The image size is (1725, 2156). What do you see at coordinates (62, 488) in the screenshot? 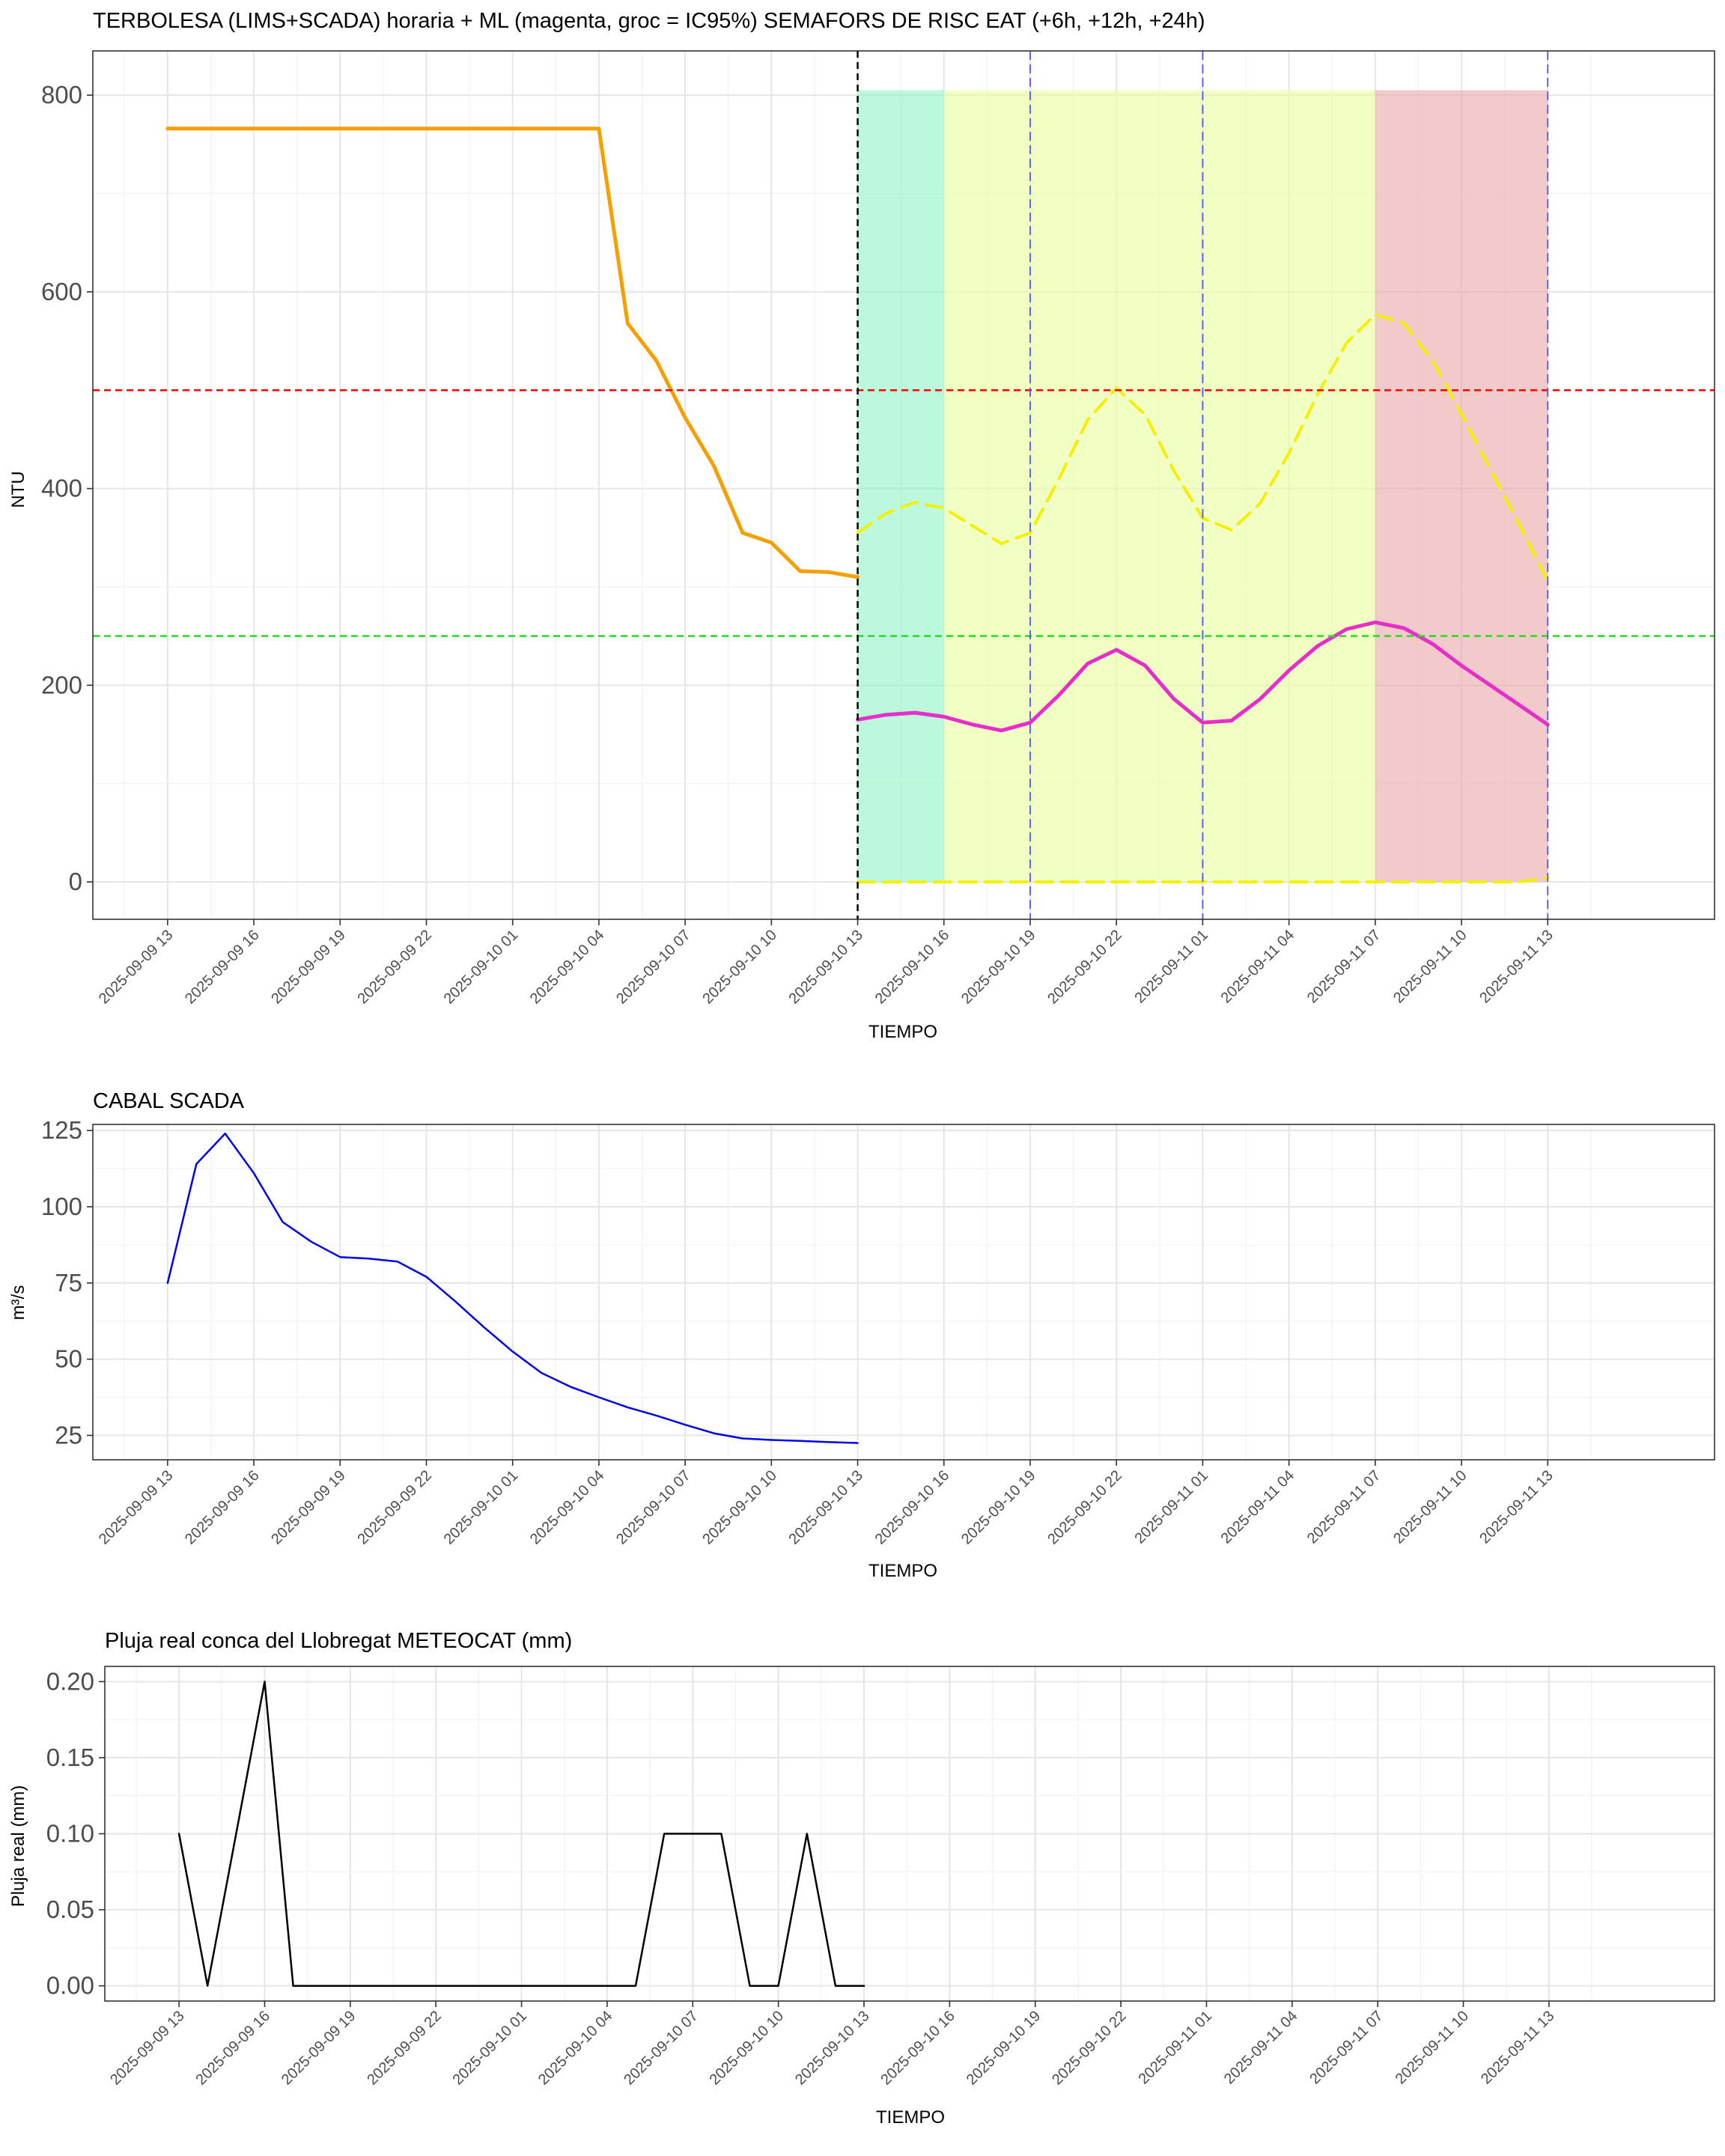
I see `y-tick-label: 400` at bounding box center [62, 488].